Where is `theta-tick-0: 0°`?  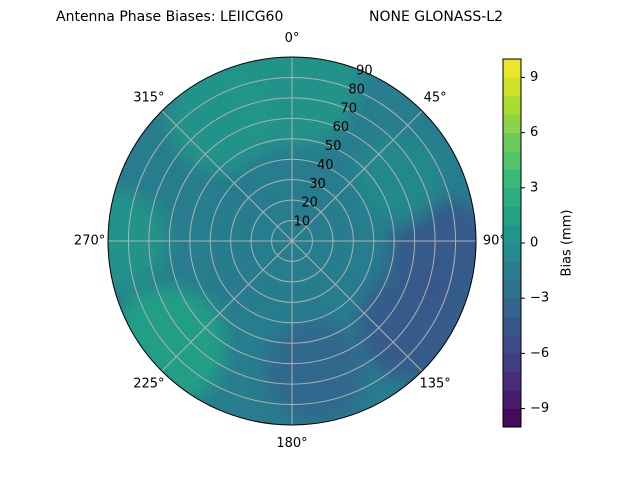 theta-tick-0: 0° is located at coordinates (292, 38).